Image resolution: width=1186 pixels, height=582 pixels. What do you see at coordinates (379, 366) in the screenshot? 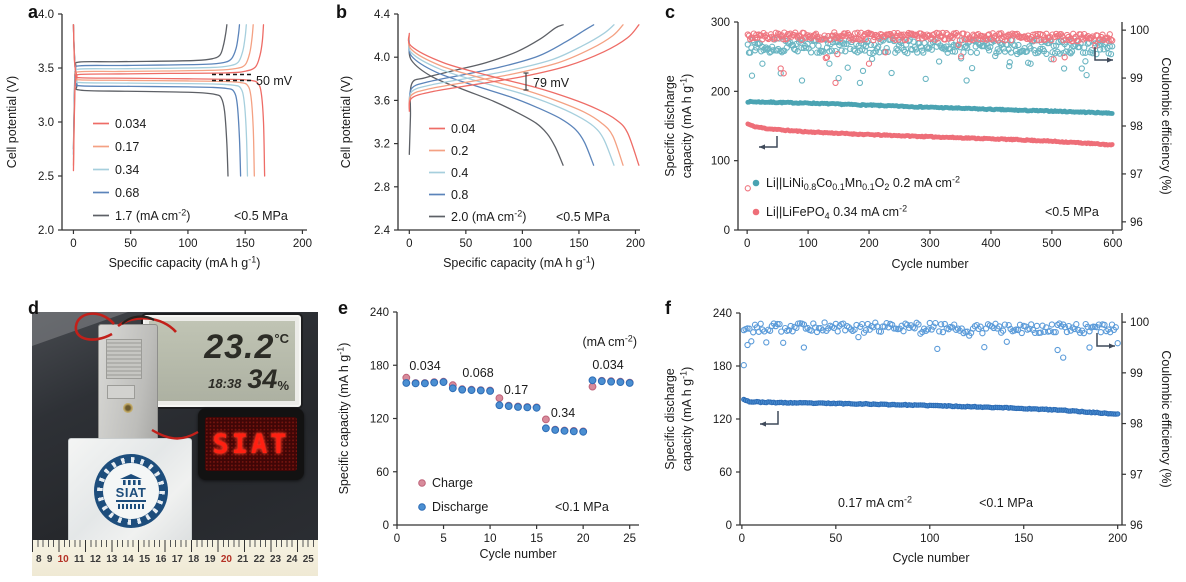
I see `svg-text: 180` at bounding box center [379, 366].